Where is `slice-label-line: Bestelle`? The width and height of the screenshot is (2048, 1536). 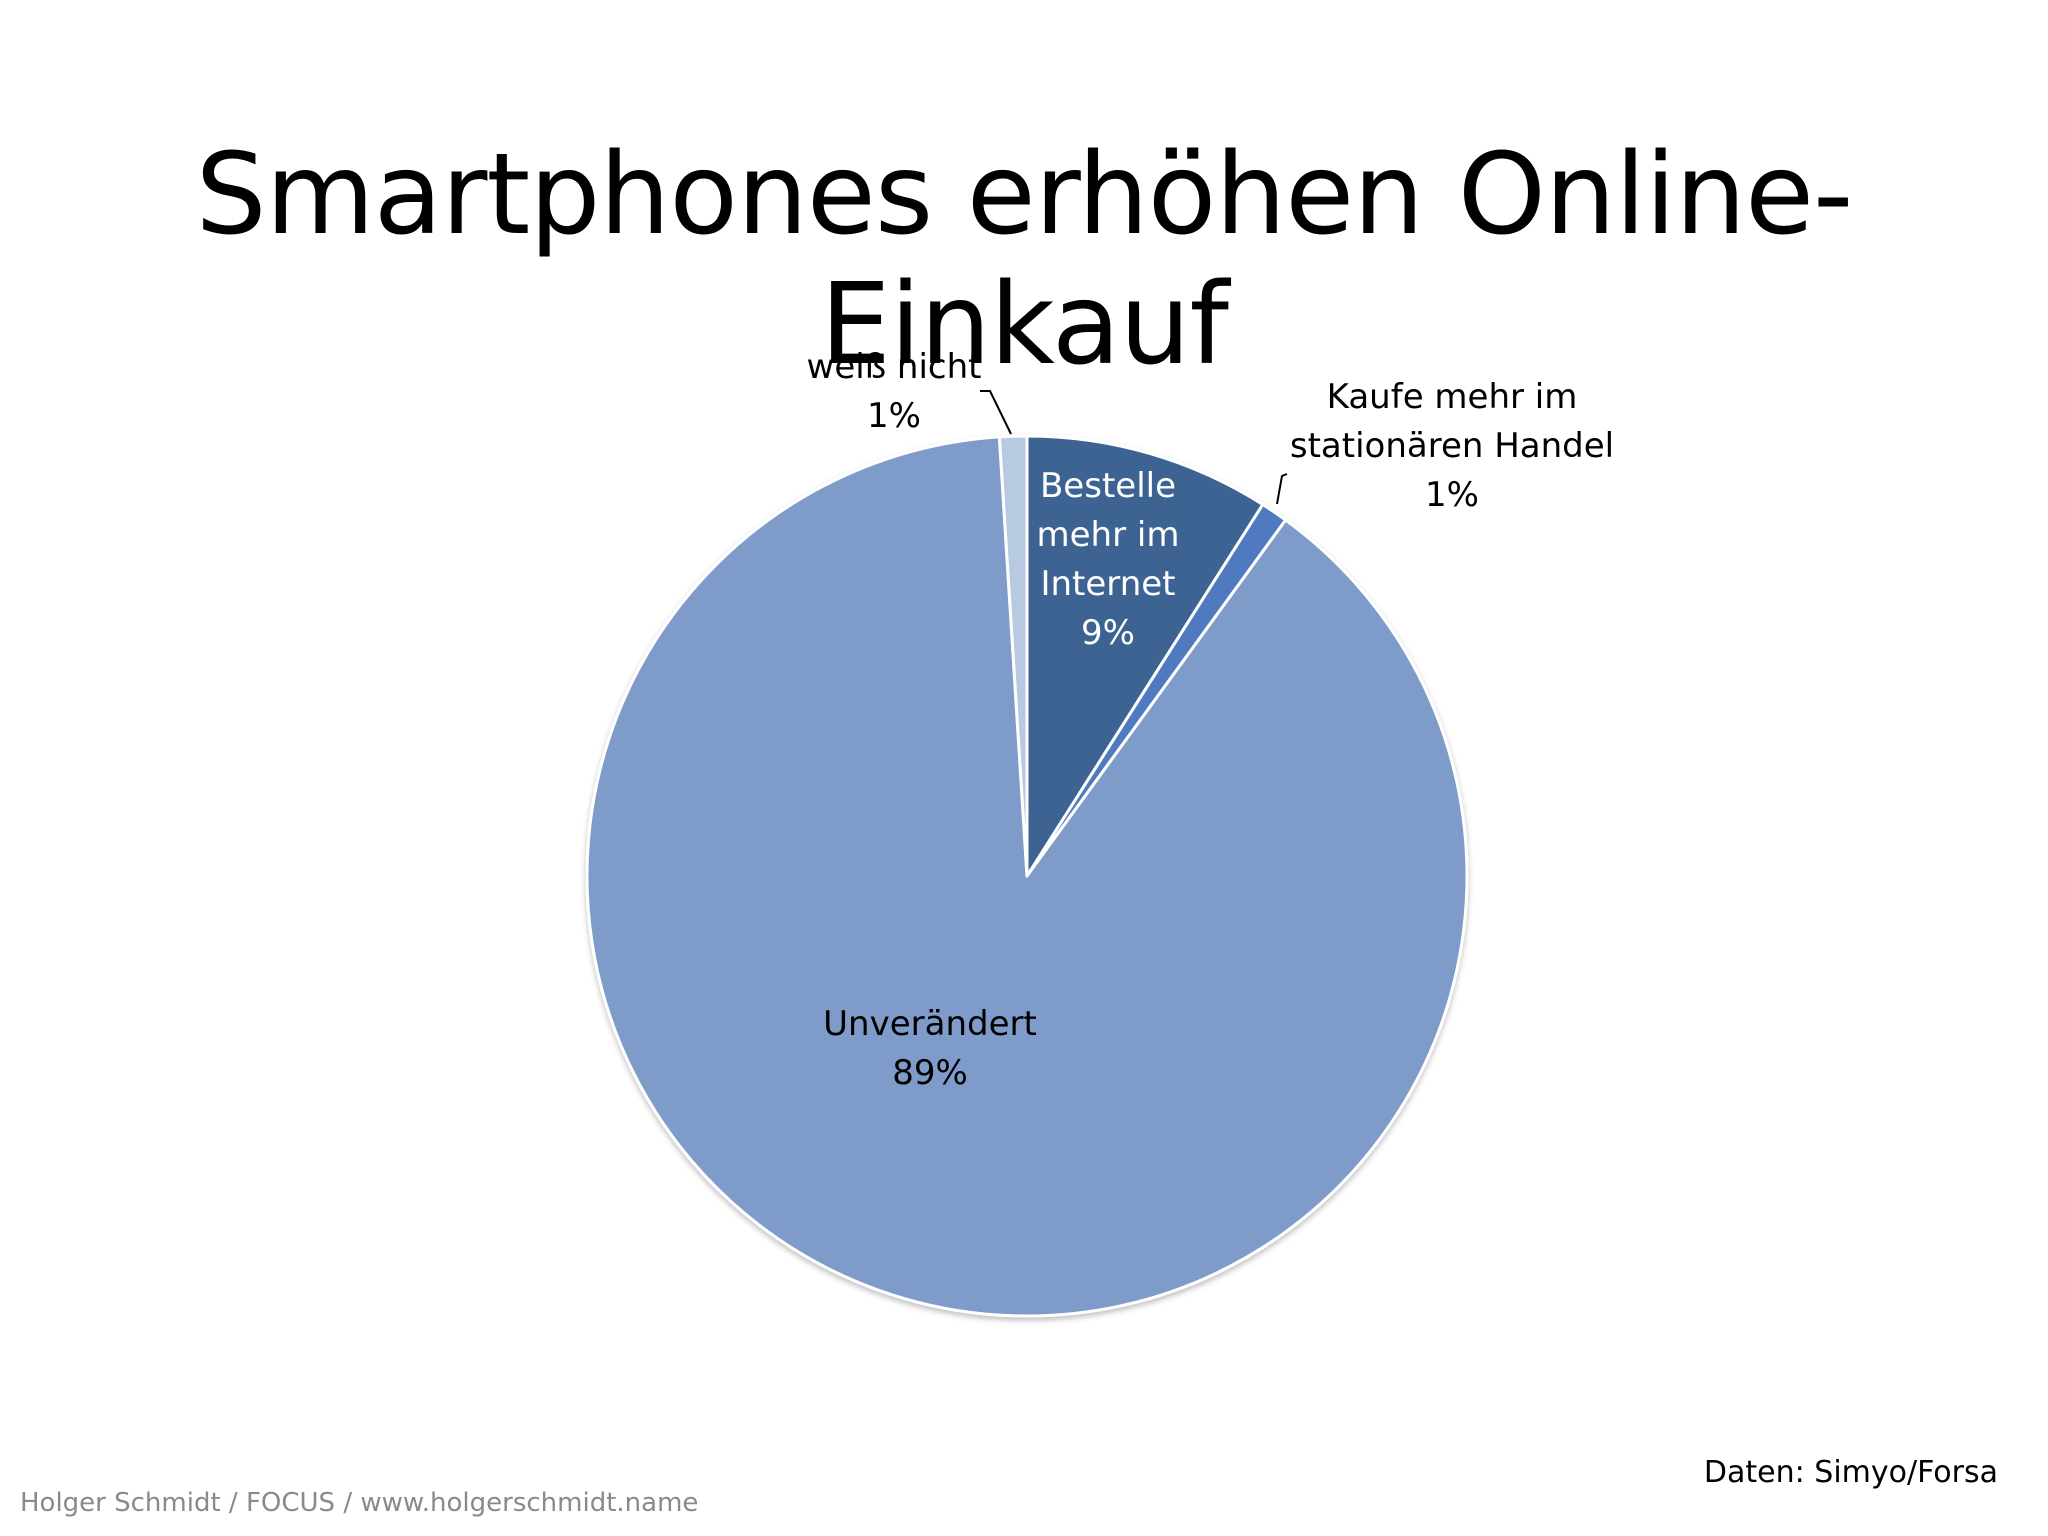 slice-label-line: Bestelle is located at coordinates (1108, 486).